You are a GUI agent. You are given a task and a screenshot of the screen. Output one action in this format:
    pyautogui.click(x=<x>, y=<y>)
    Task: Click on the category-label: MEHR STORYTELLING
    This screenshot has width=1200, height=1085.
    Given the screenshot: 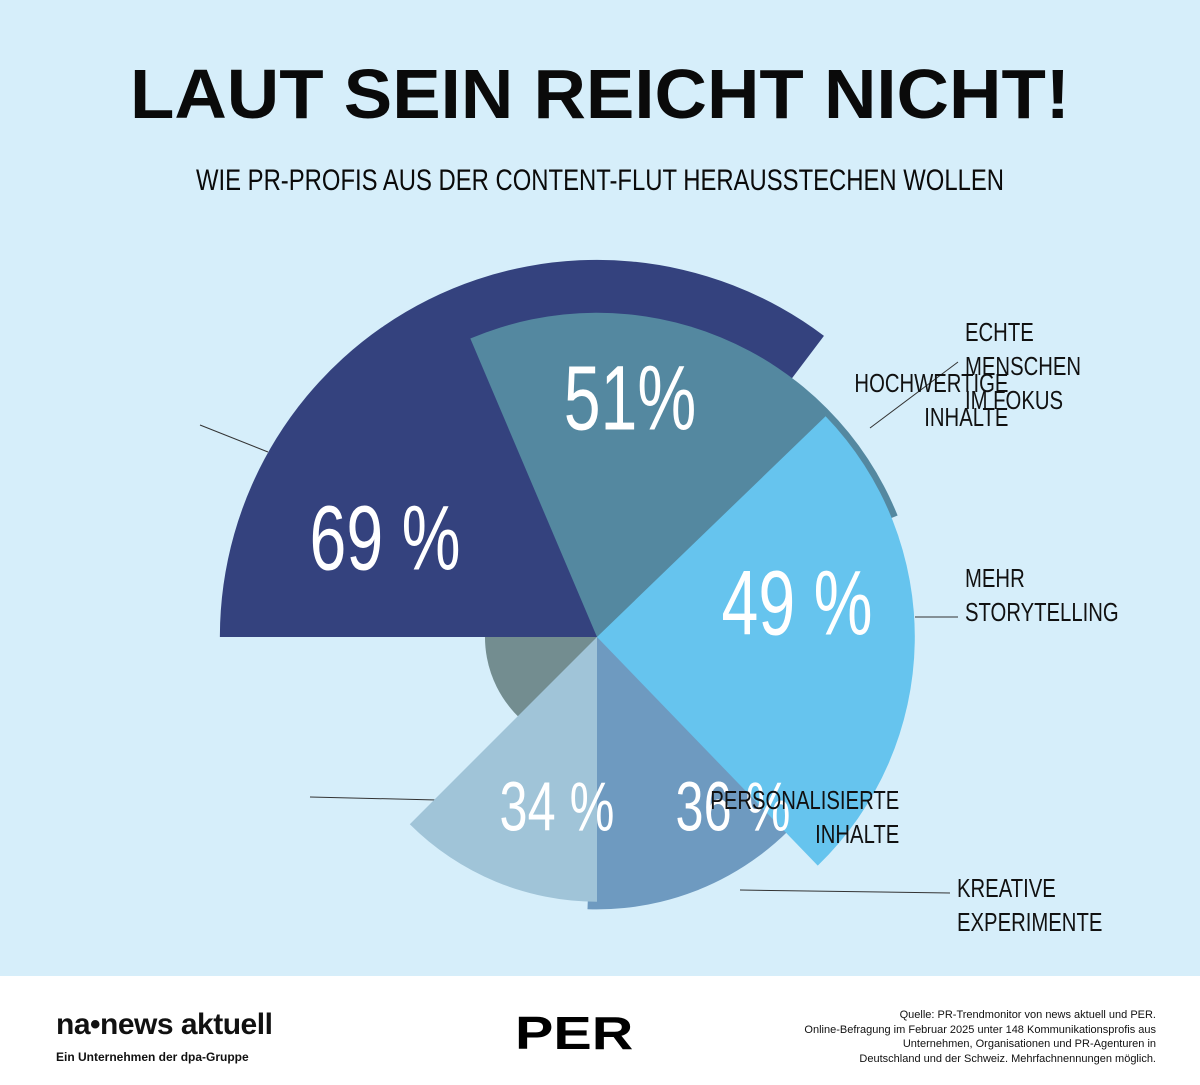 What is the action you would take?
    pyautogui.click(x=1042, y=595)
    